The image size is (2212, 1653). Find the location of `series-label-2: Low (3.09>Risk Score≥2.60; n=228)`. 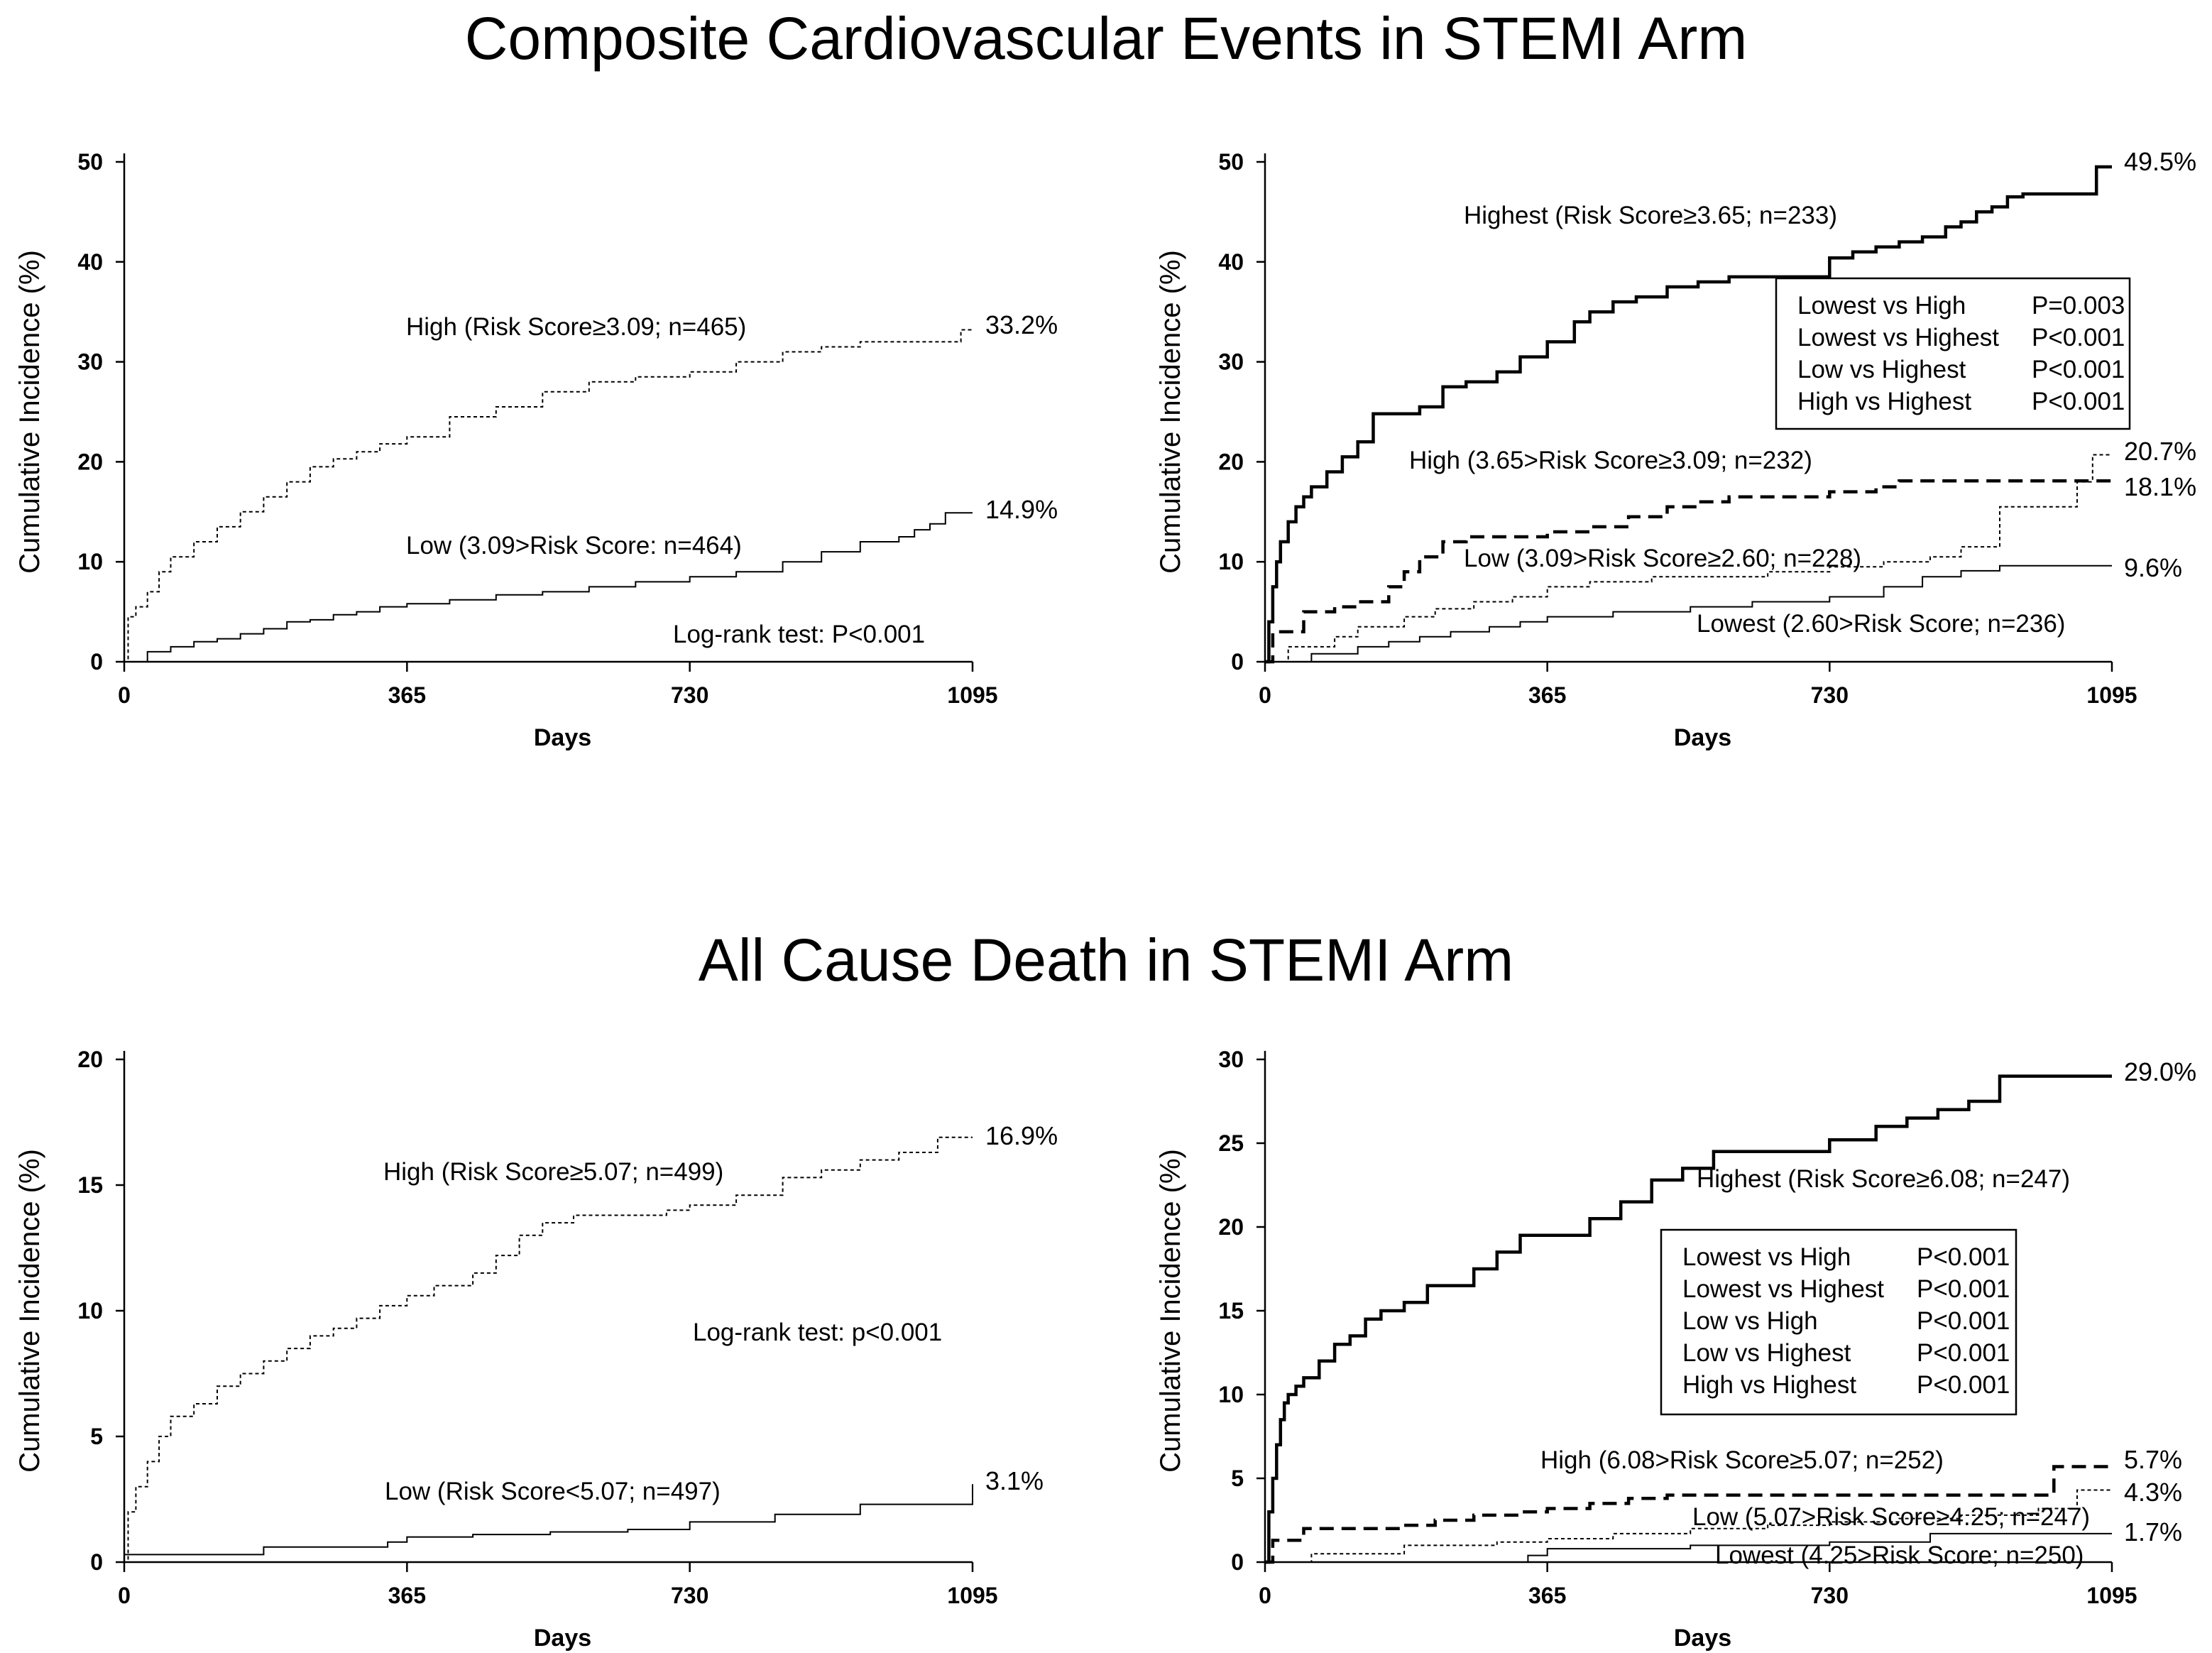

series-label-2: Low (3.09>Risk Score≥2.60; n=228) is located at coordinates (1662, 558).